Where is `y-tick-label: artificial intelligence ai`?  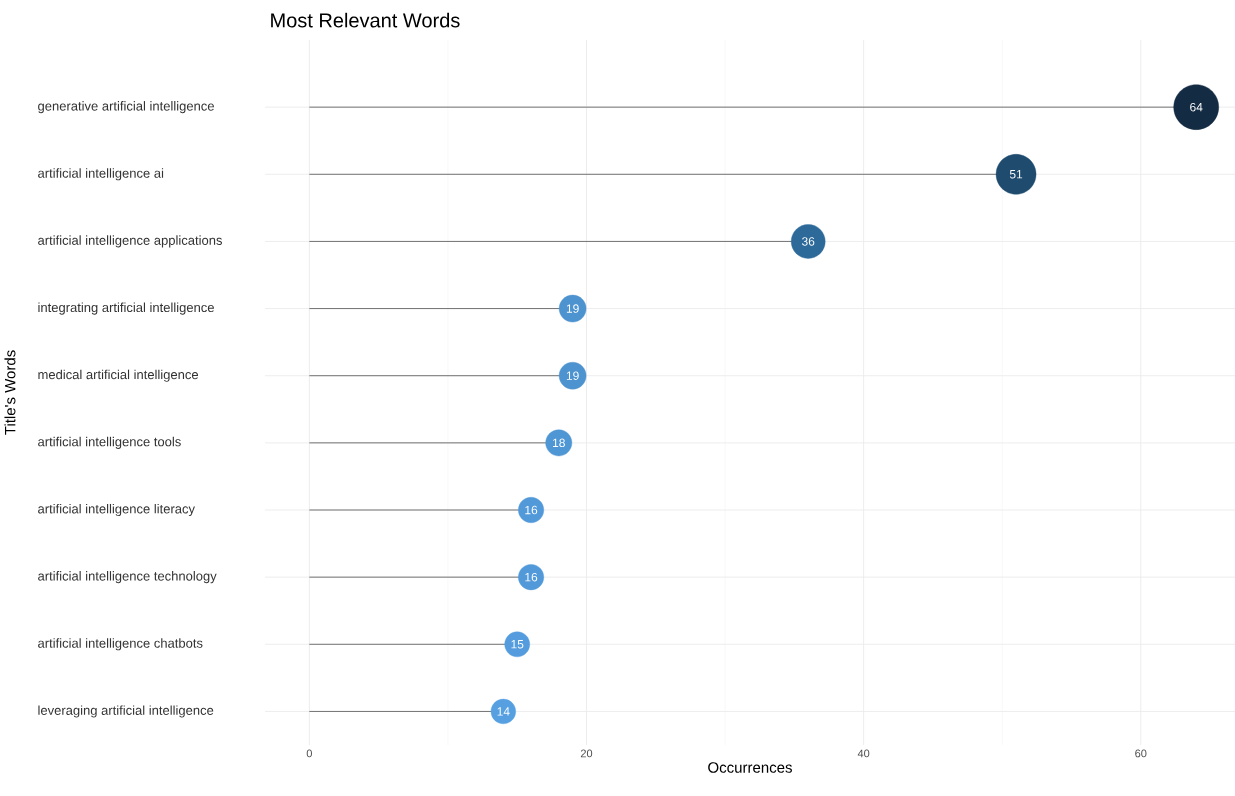
y-tick-label: artificial intelligence ai is located at coordinates (101, 174).